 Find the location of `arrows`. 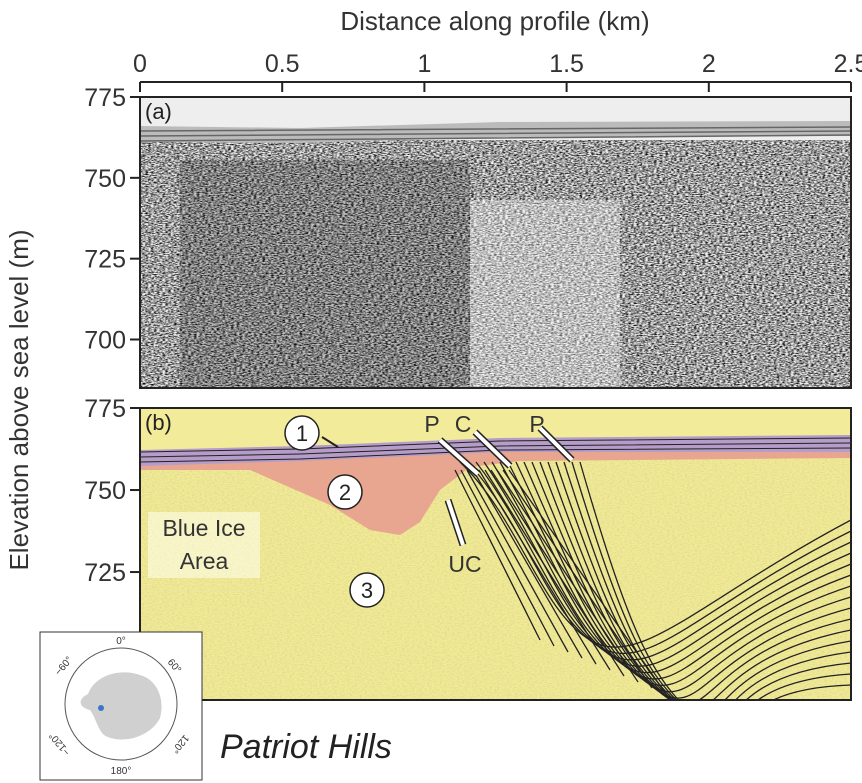

arrows is located at coordinates (506, 486).